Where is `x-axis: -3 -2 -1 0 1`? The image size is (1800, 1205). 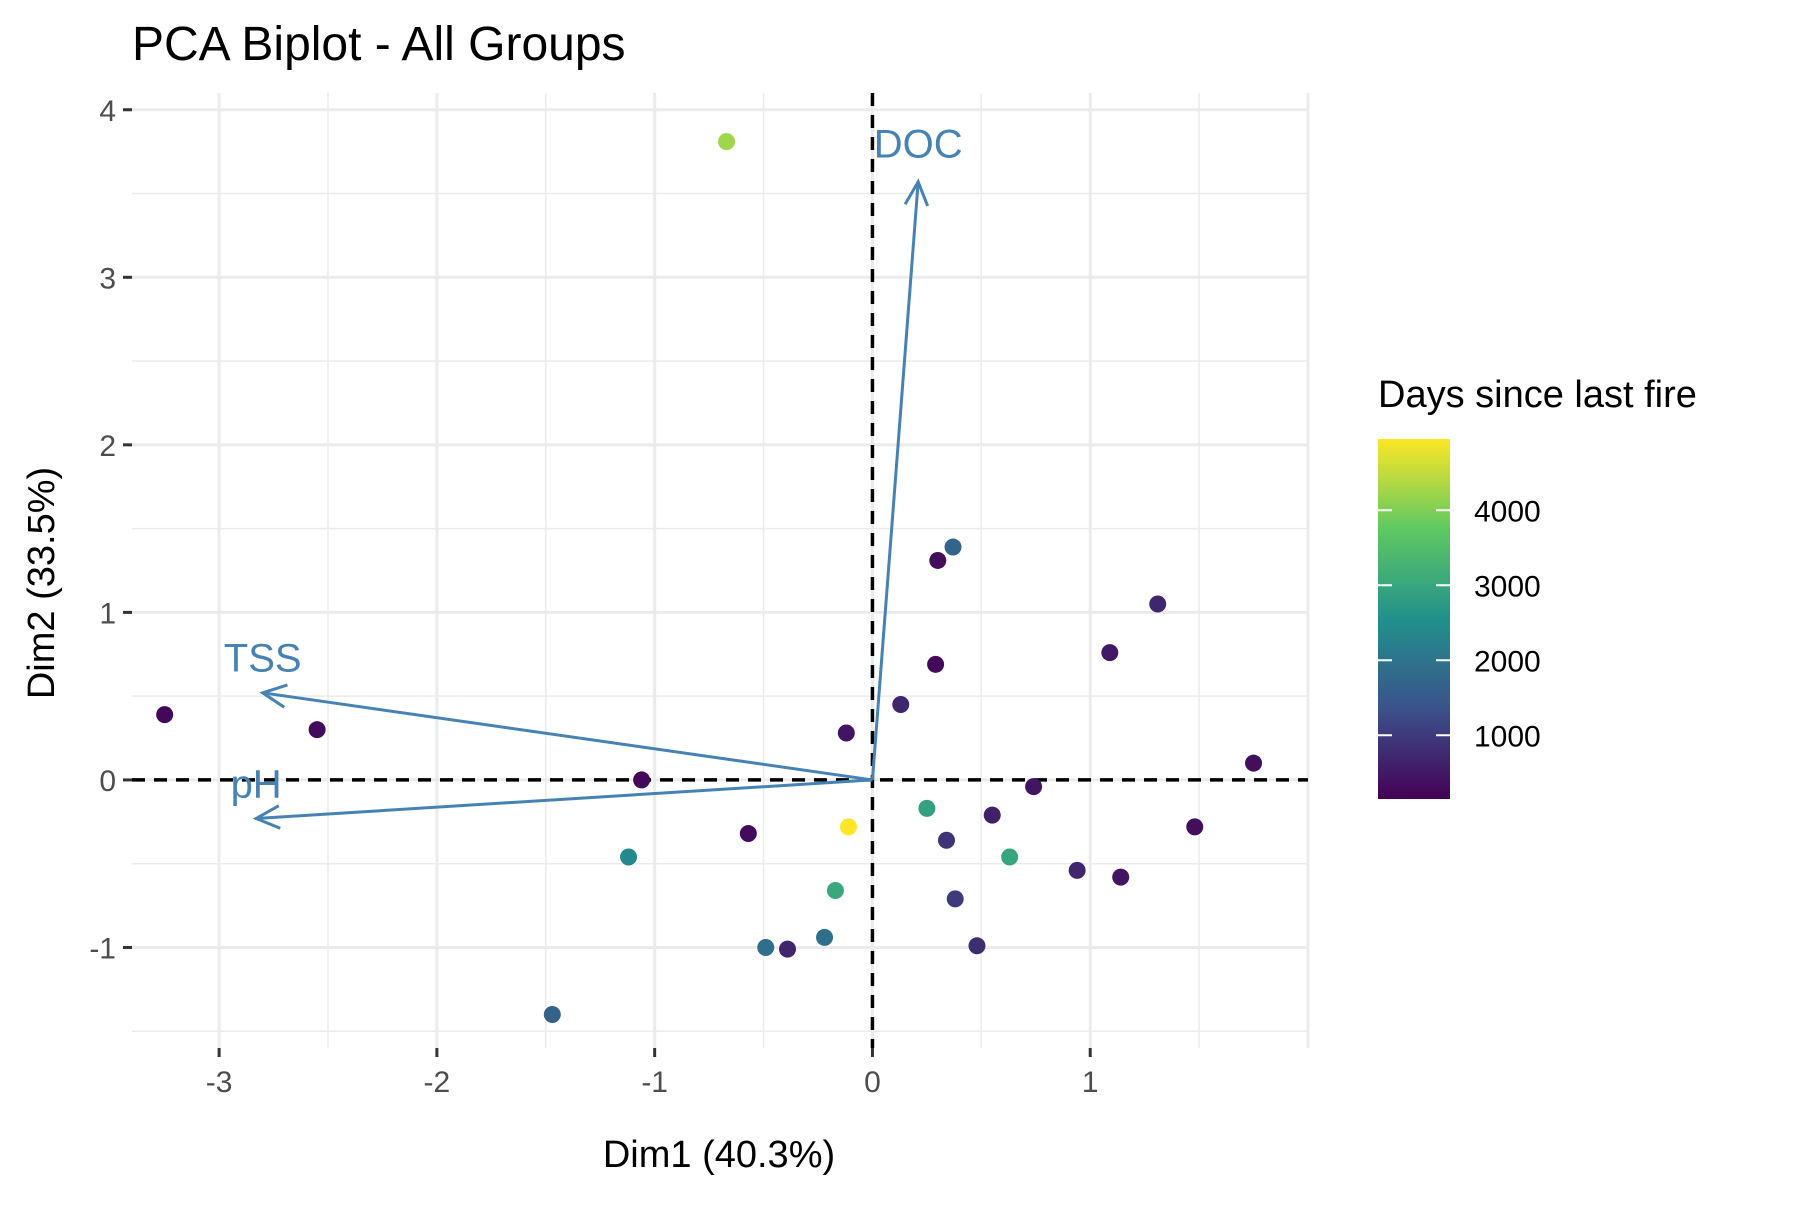 x-axis: -3 -2 -1 0 1 is located at coordinates (652, 1073).